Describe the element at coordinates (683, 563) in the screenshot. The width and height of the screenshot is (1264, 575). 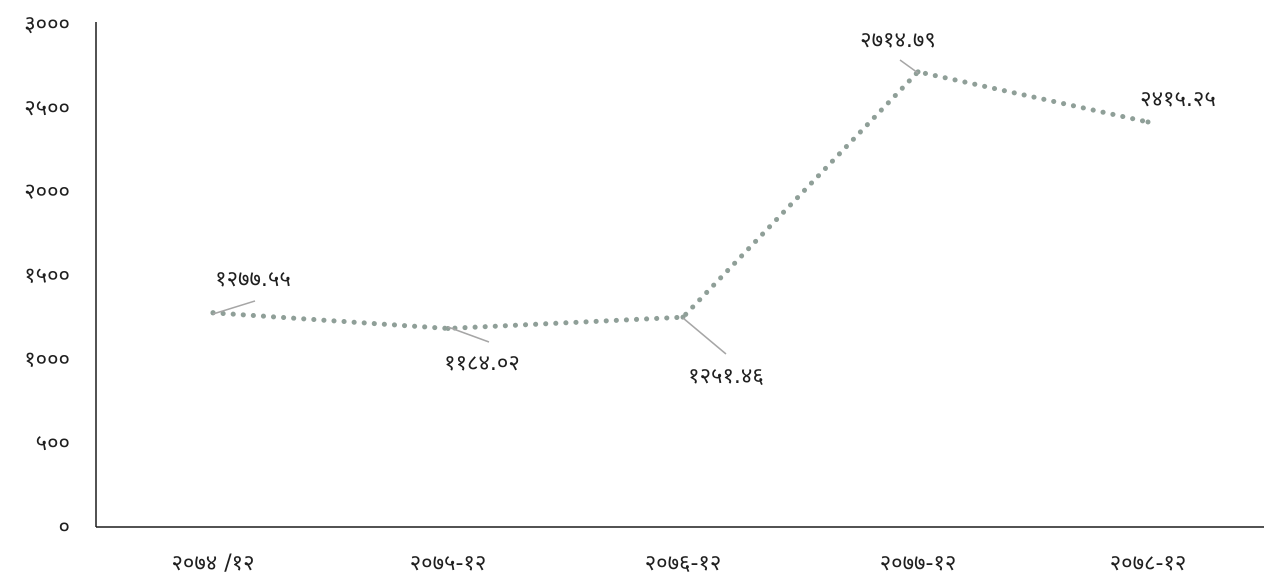
I see `x-tick-label: २०७६-१२` at that location.